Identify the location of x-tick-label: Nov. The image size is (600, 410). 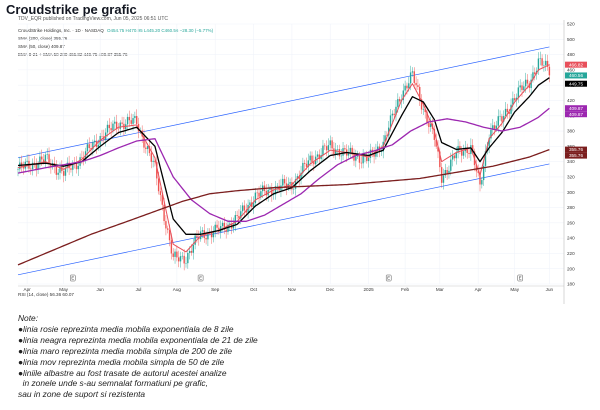
(292, 289).